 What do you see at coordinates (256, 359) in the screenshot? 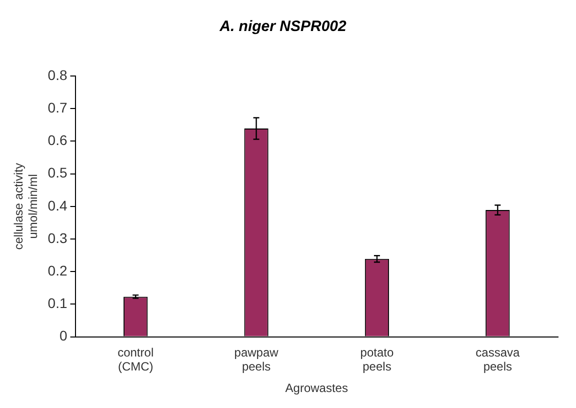
I see `x-tick-label: pawpaw peels` at bounding box center [256, 359].